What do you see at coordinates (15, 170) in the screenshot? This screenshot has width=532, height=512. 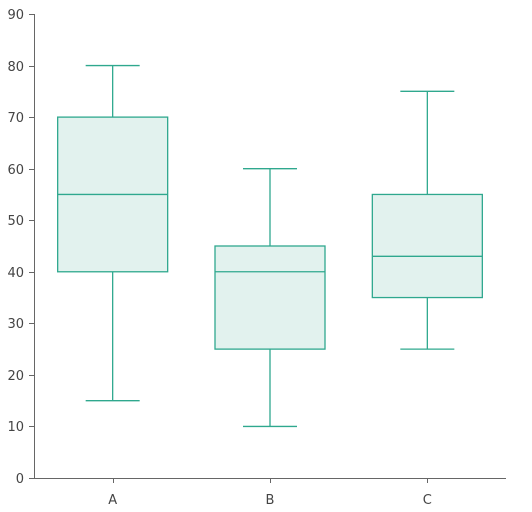 I see `y-tick-label: 60` at bounding box center [15, 170].